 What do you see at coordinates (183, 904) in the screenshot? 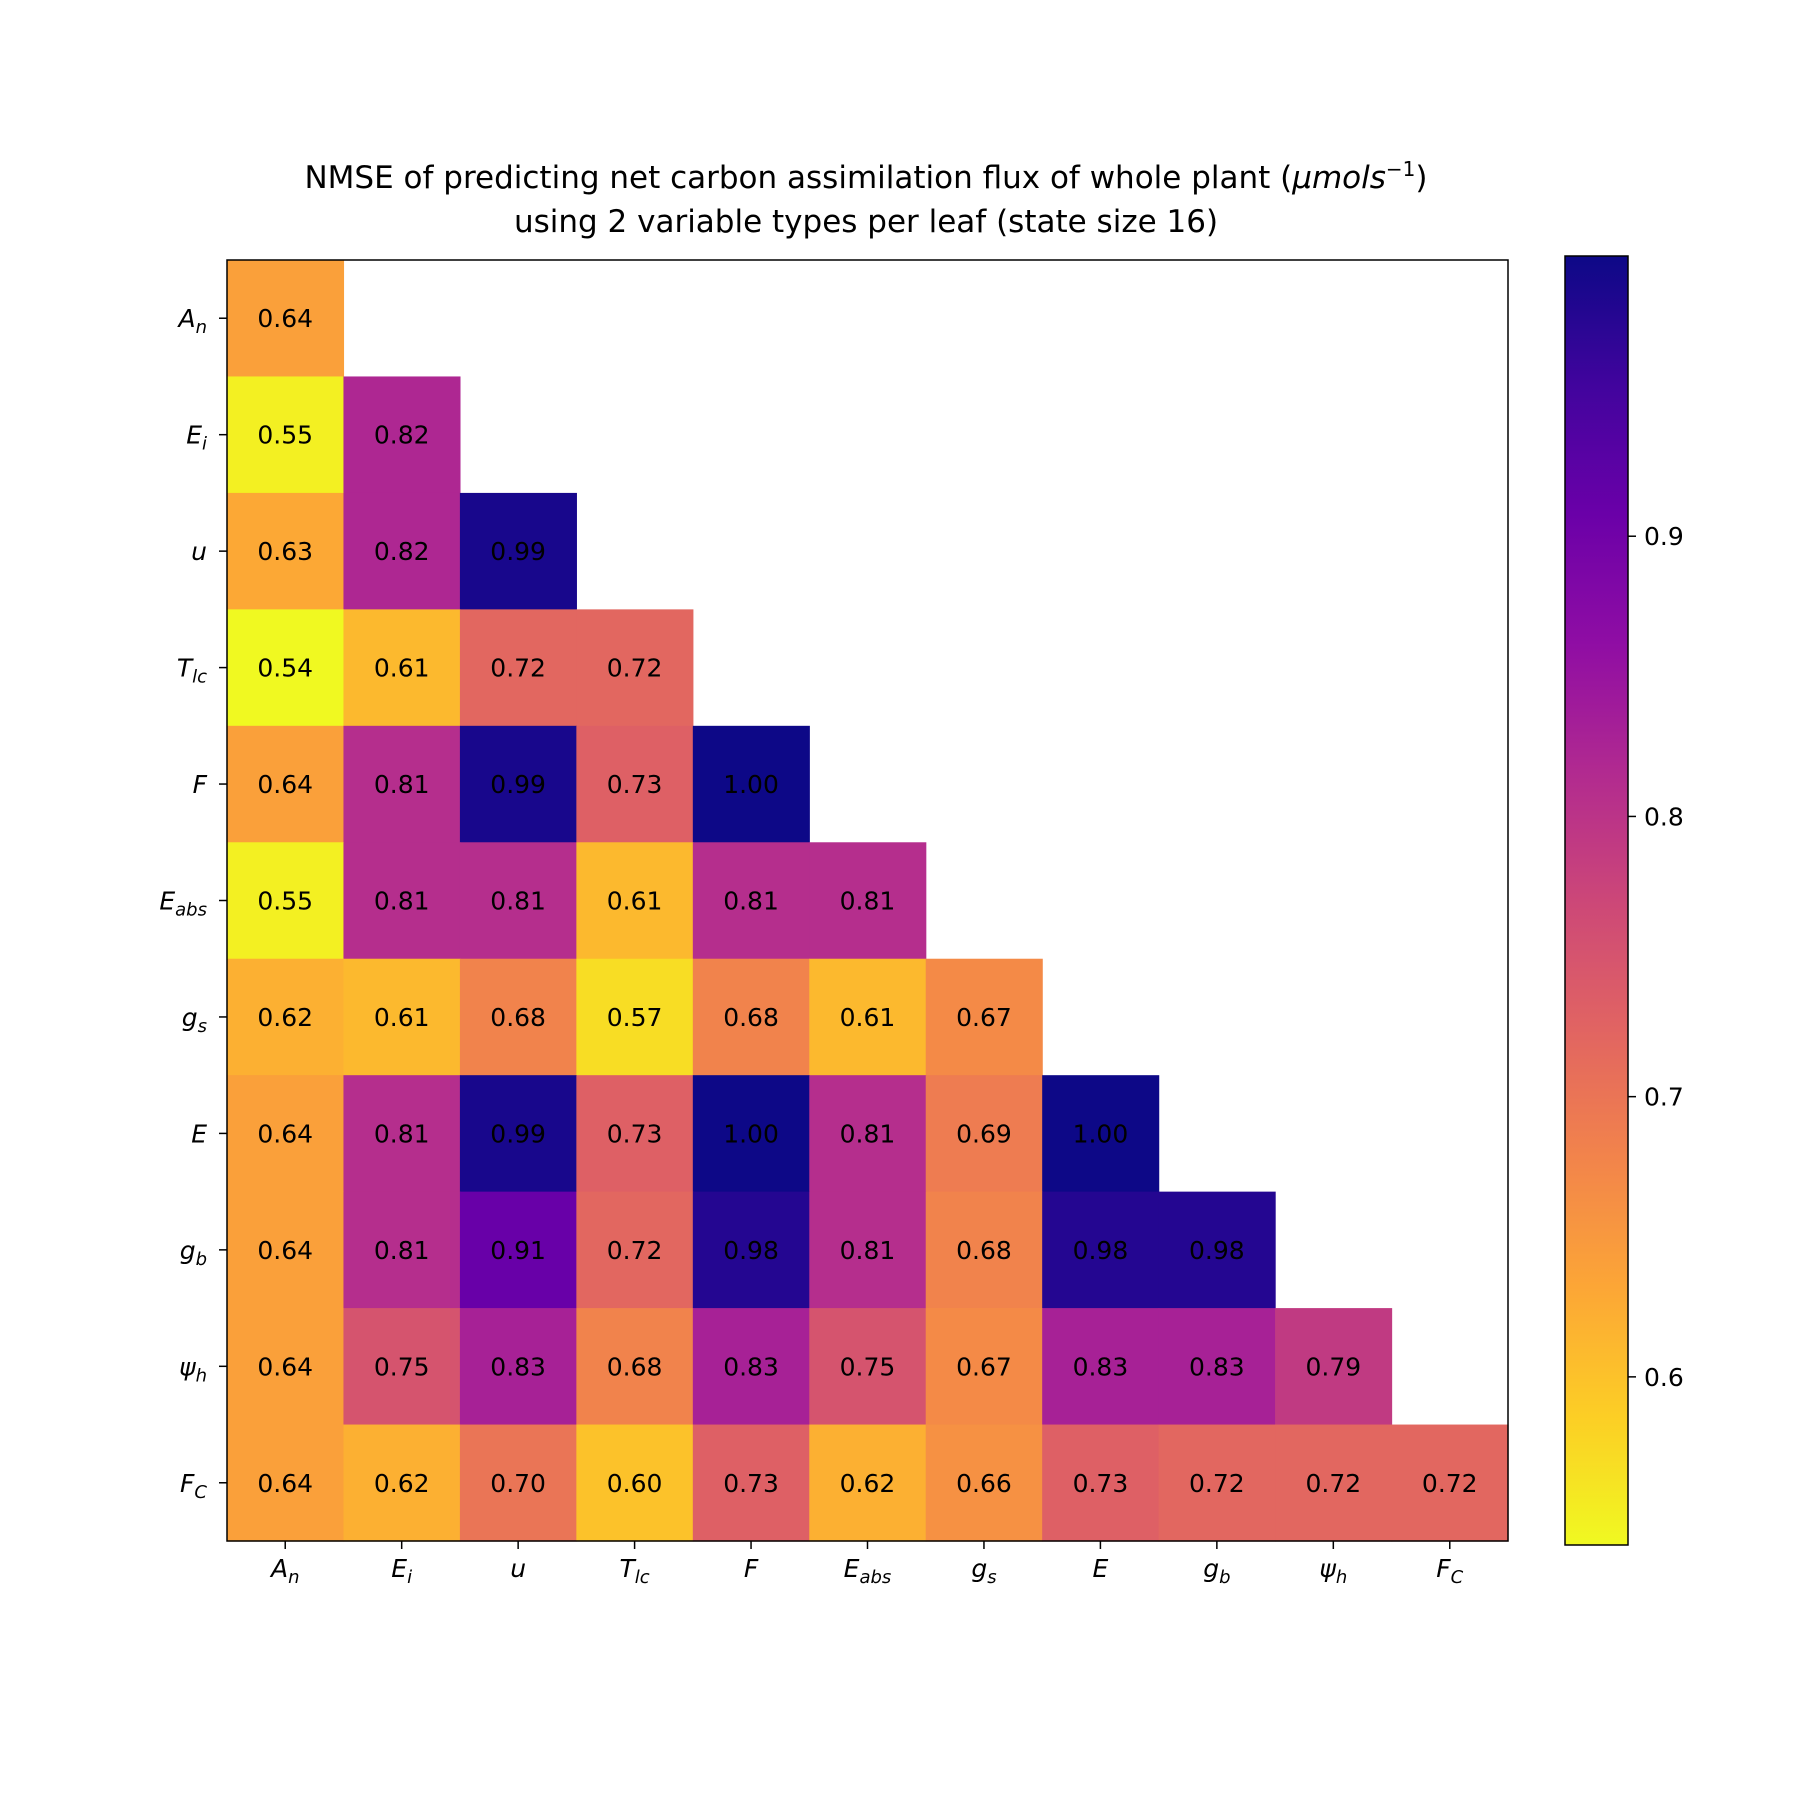
I see `y-tick-label: Eabs` at bounding box center [183, 904].